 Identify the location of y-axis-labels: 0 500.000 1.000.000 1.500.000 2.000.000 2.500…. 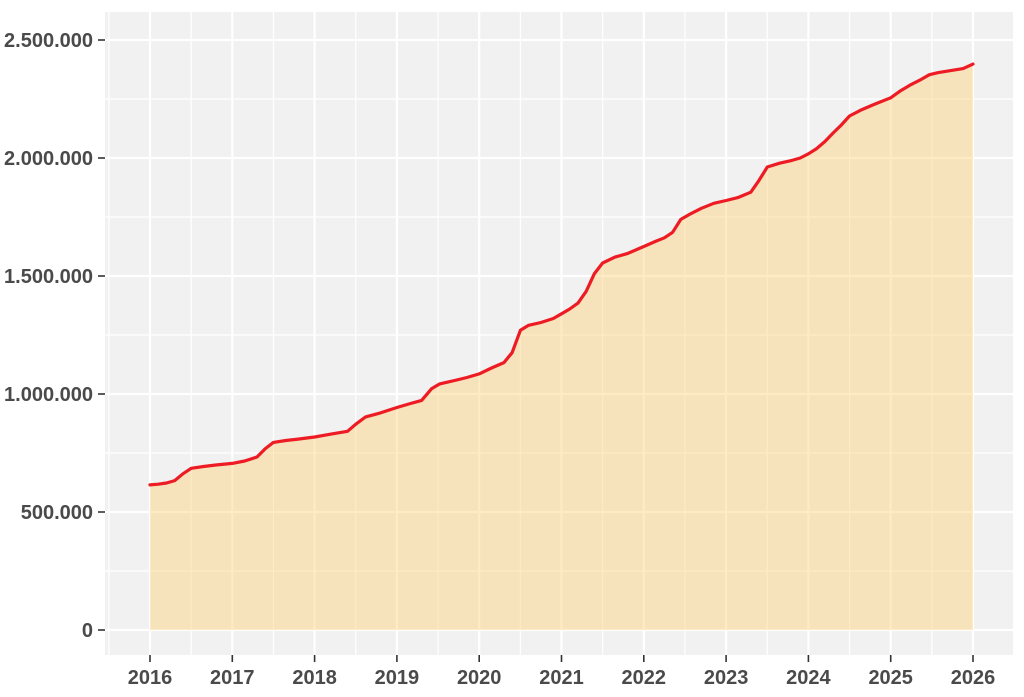
(48, 336).